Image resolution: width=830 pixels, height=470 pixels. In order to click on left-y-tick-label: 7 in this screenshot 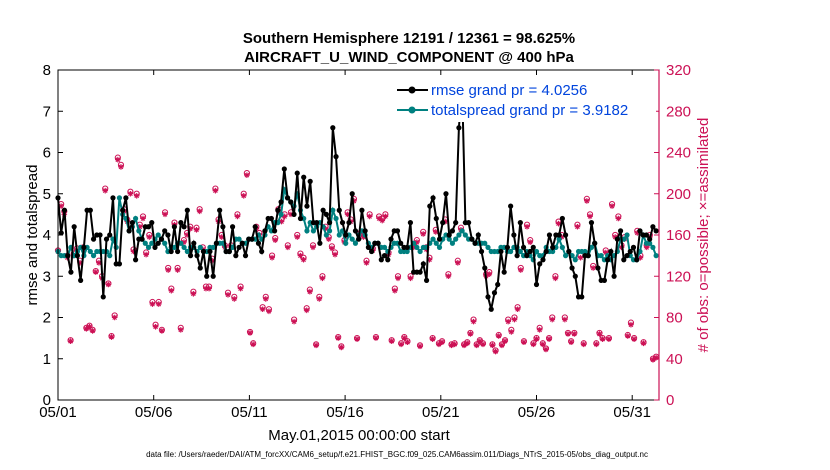, I will do `click(47, 111)`.